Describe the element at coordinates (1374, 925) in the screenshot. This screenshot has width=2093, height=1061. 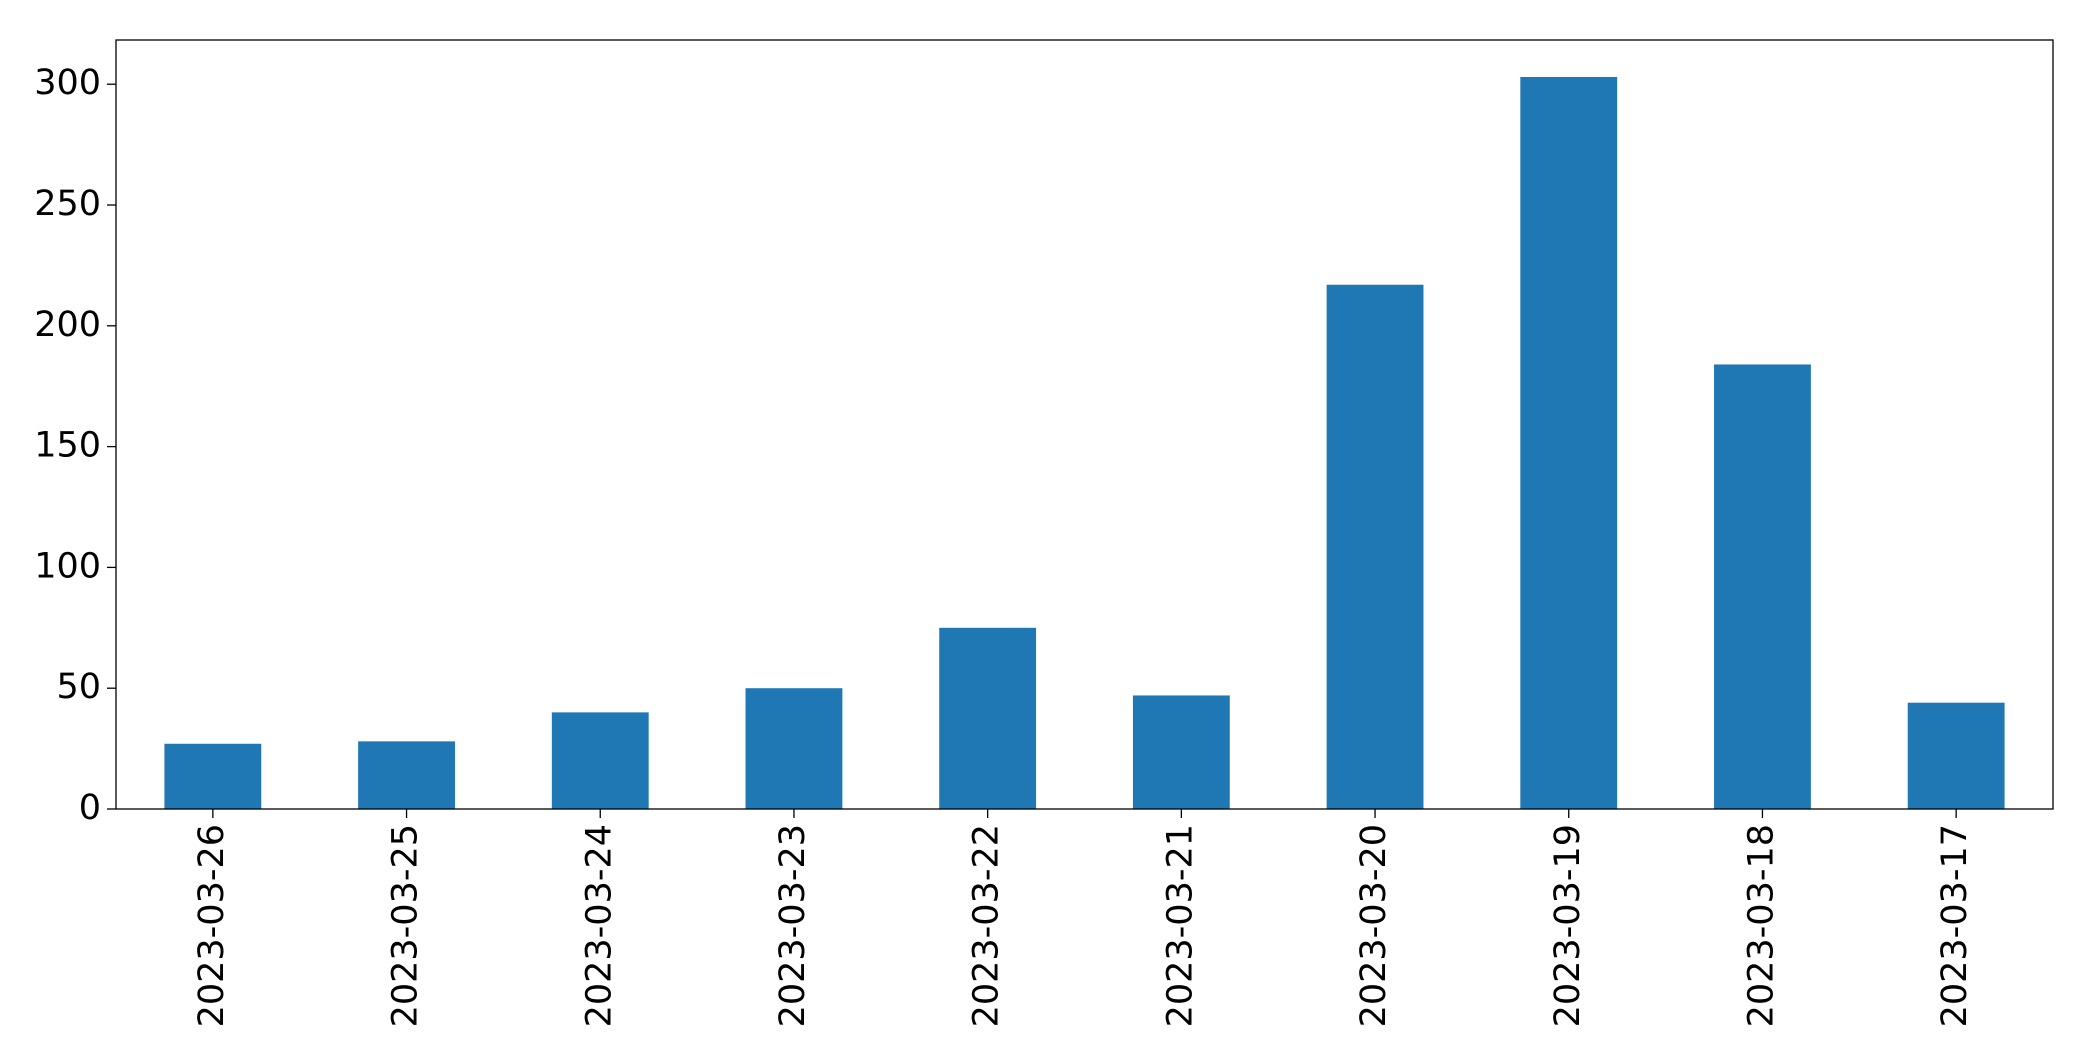
I see `x-tick-label: 2023-03-20` at that location.